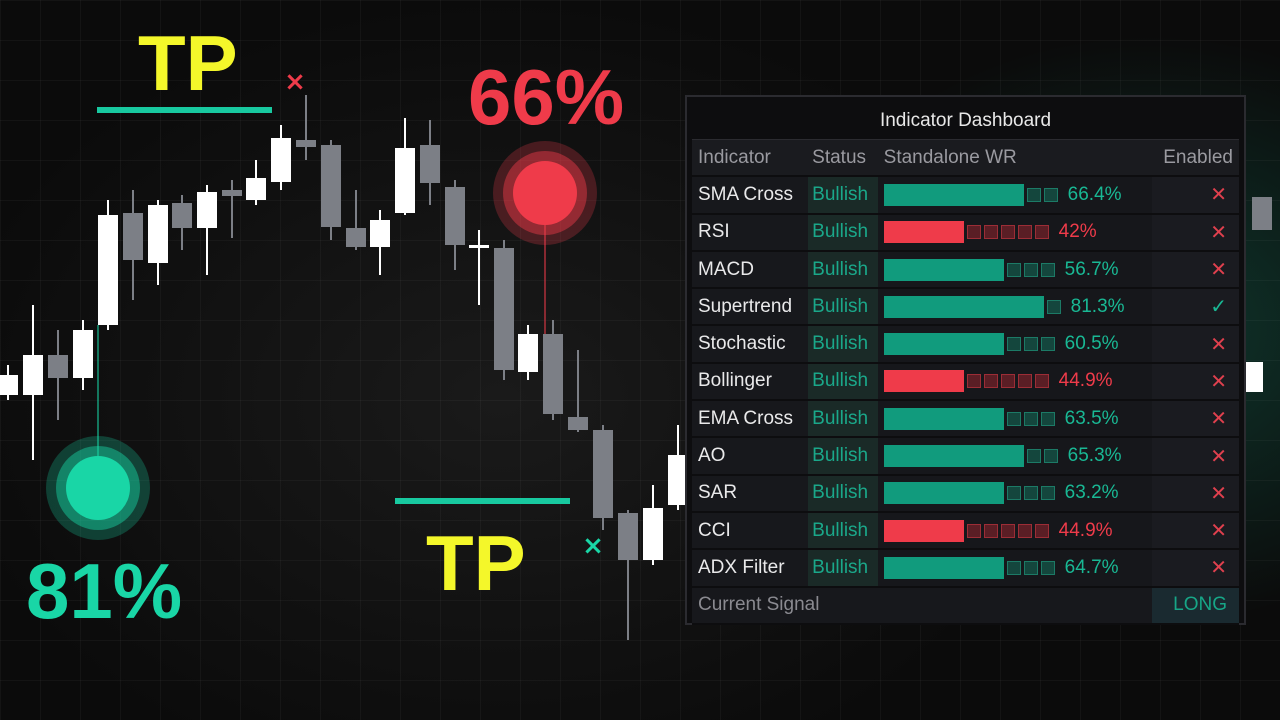 The image size is (1280, 720). What do you see at coordinates (1195, 308) in the screenshot?
I see `indicator-enabled-toggle: ✓` at bounding box center [1195, 308].